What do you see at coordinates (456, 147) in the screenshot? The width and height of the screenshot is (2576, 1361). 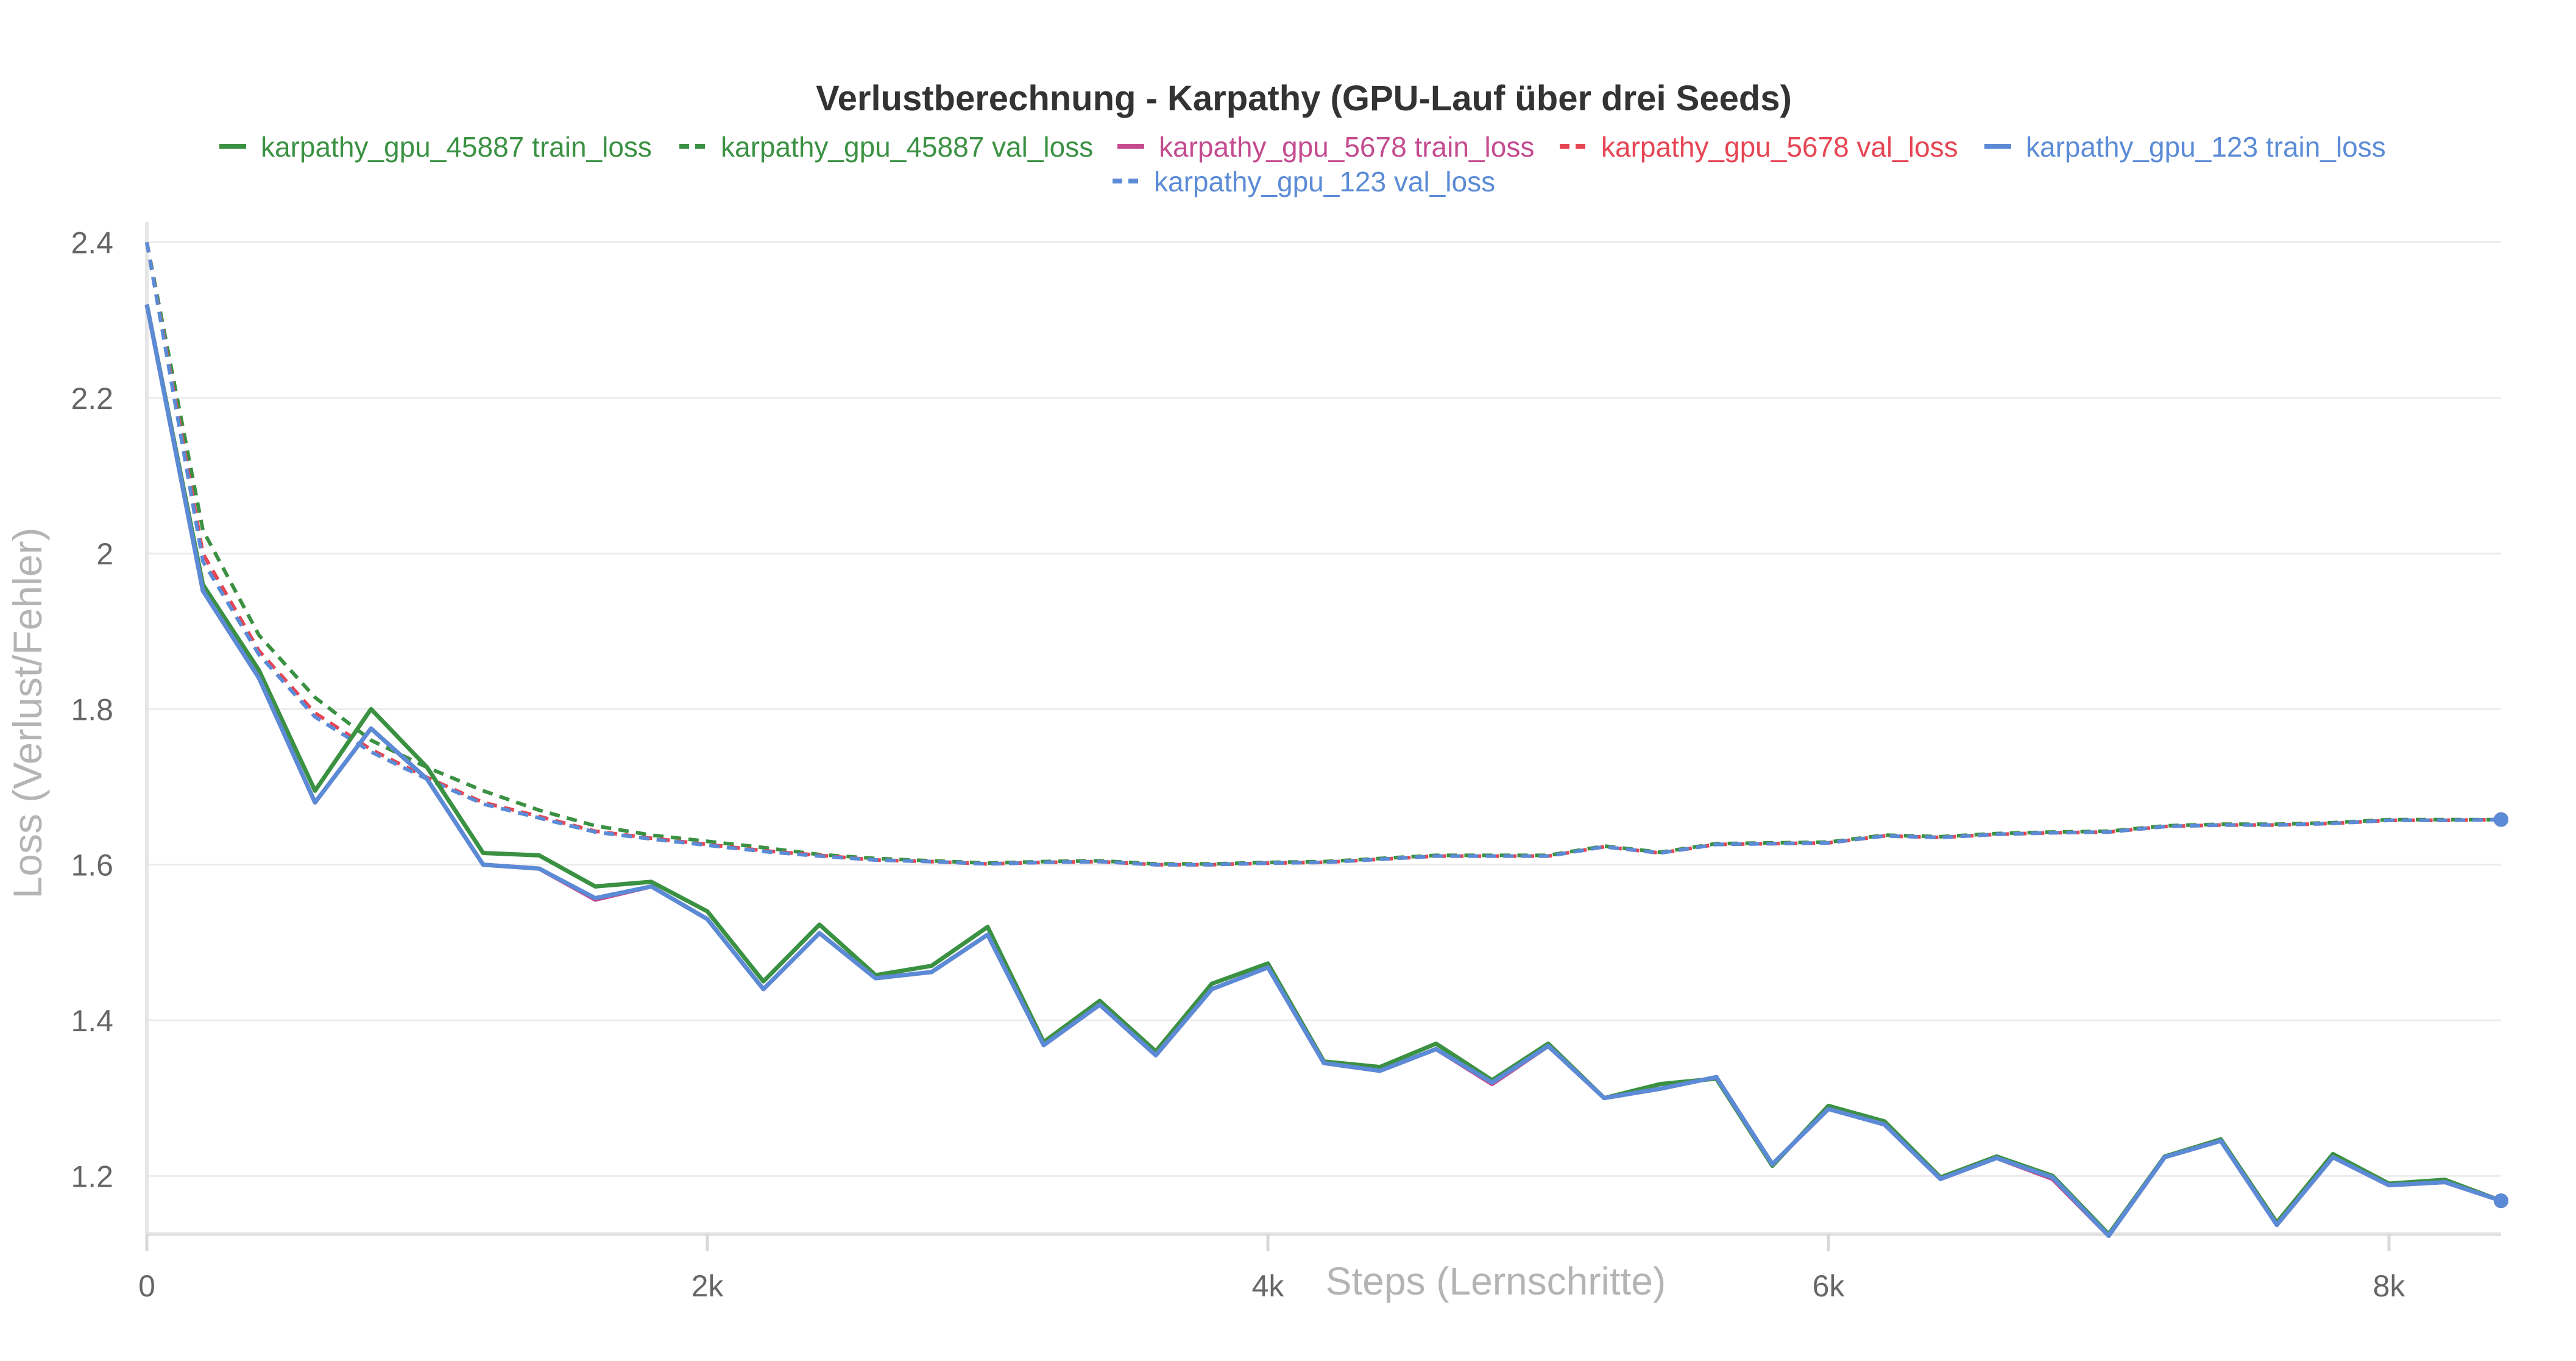 I see `legend-label: karpathy_gpu_45887 train_loss` at bounding box center [456, 147].